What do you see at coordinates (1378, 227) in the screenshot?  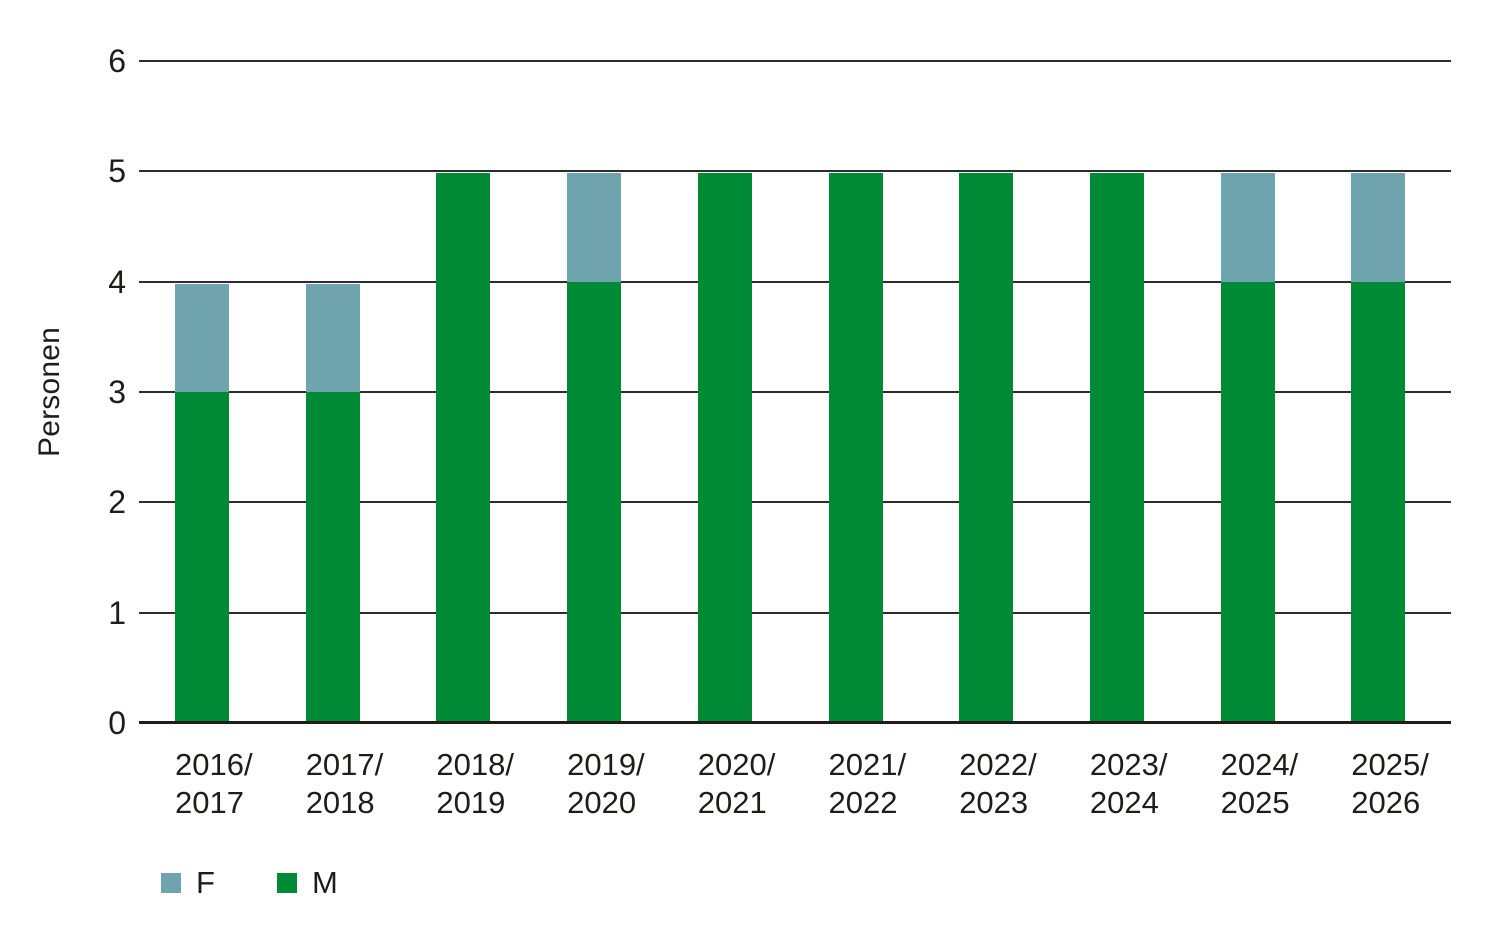 I see `bar-segment-f-2025-2026` at bounding box center [1378, 227].